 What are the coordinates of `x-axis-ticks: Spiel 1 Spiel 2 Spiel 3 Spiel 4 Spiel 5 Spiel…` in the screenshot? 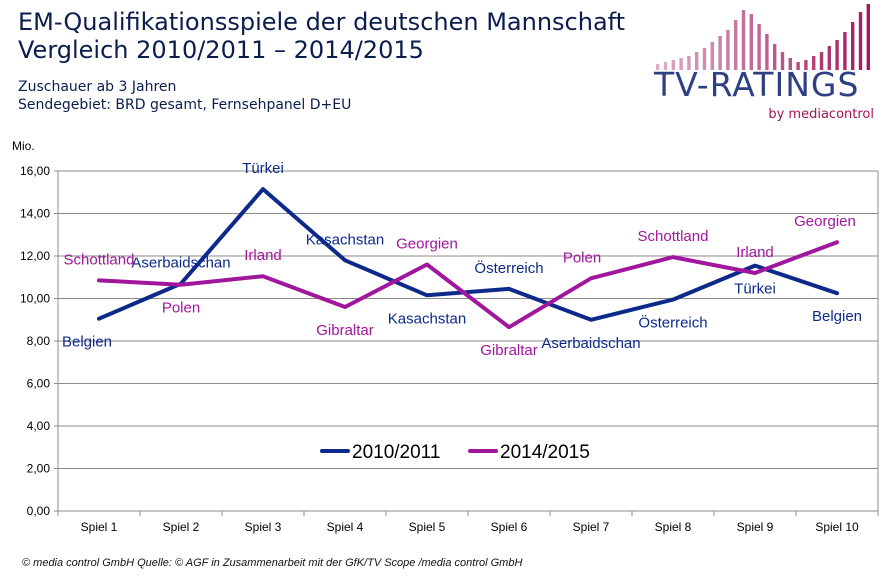 It's located at (468, 522).